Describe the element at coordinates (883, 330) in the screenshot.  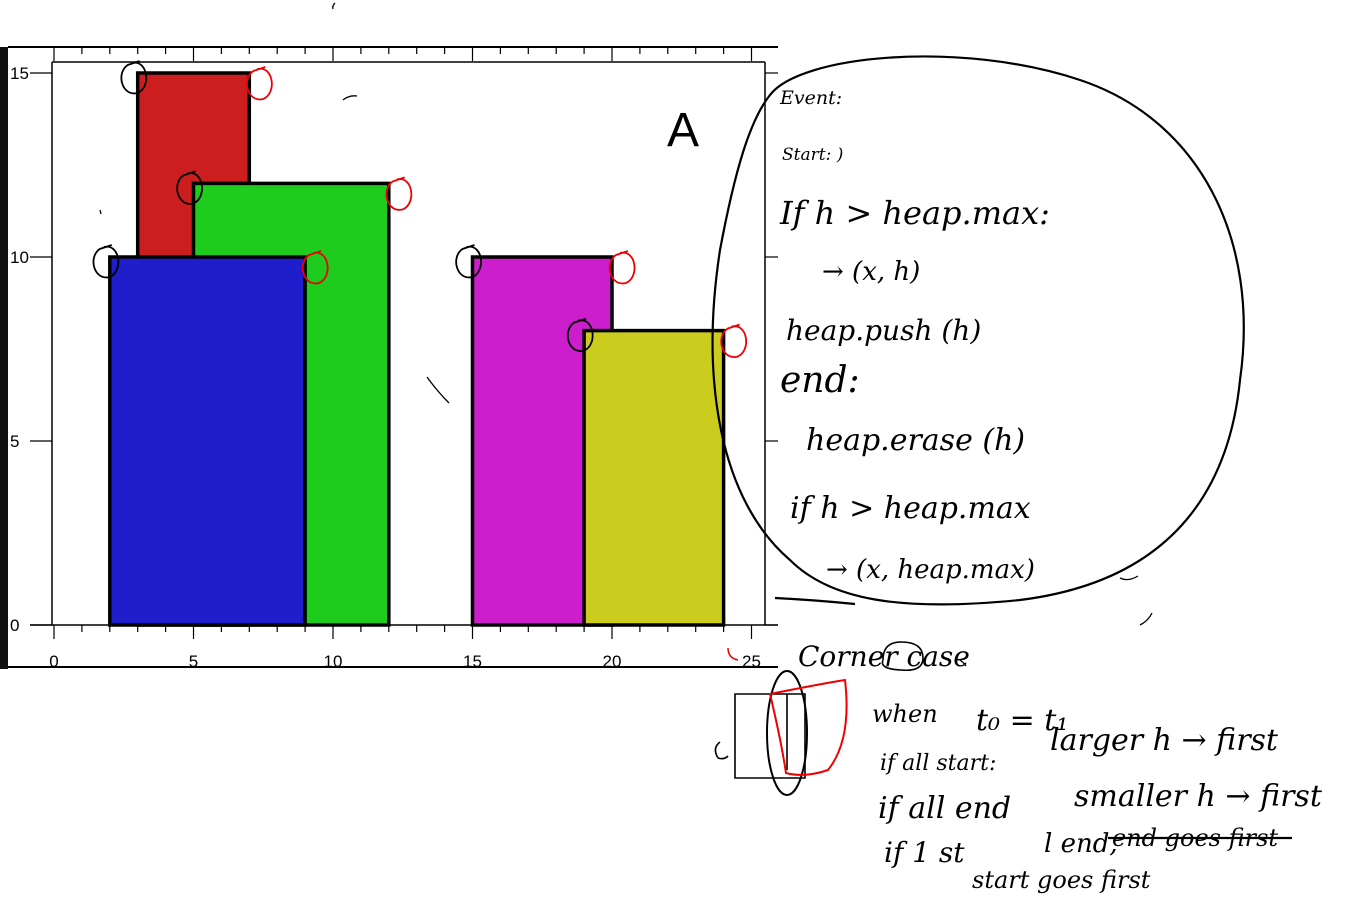
I see `note-heap-push: heap.push (h)` at that location.